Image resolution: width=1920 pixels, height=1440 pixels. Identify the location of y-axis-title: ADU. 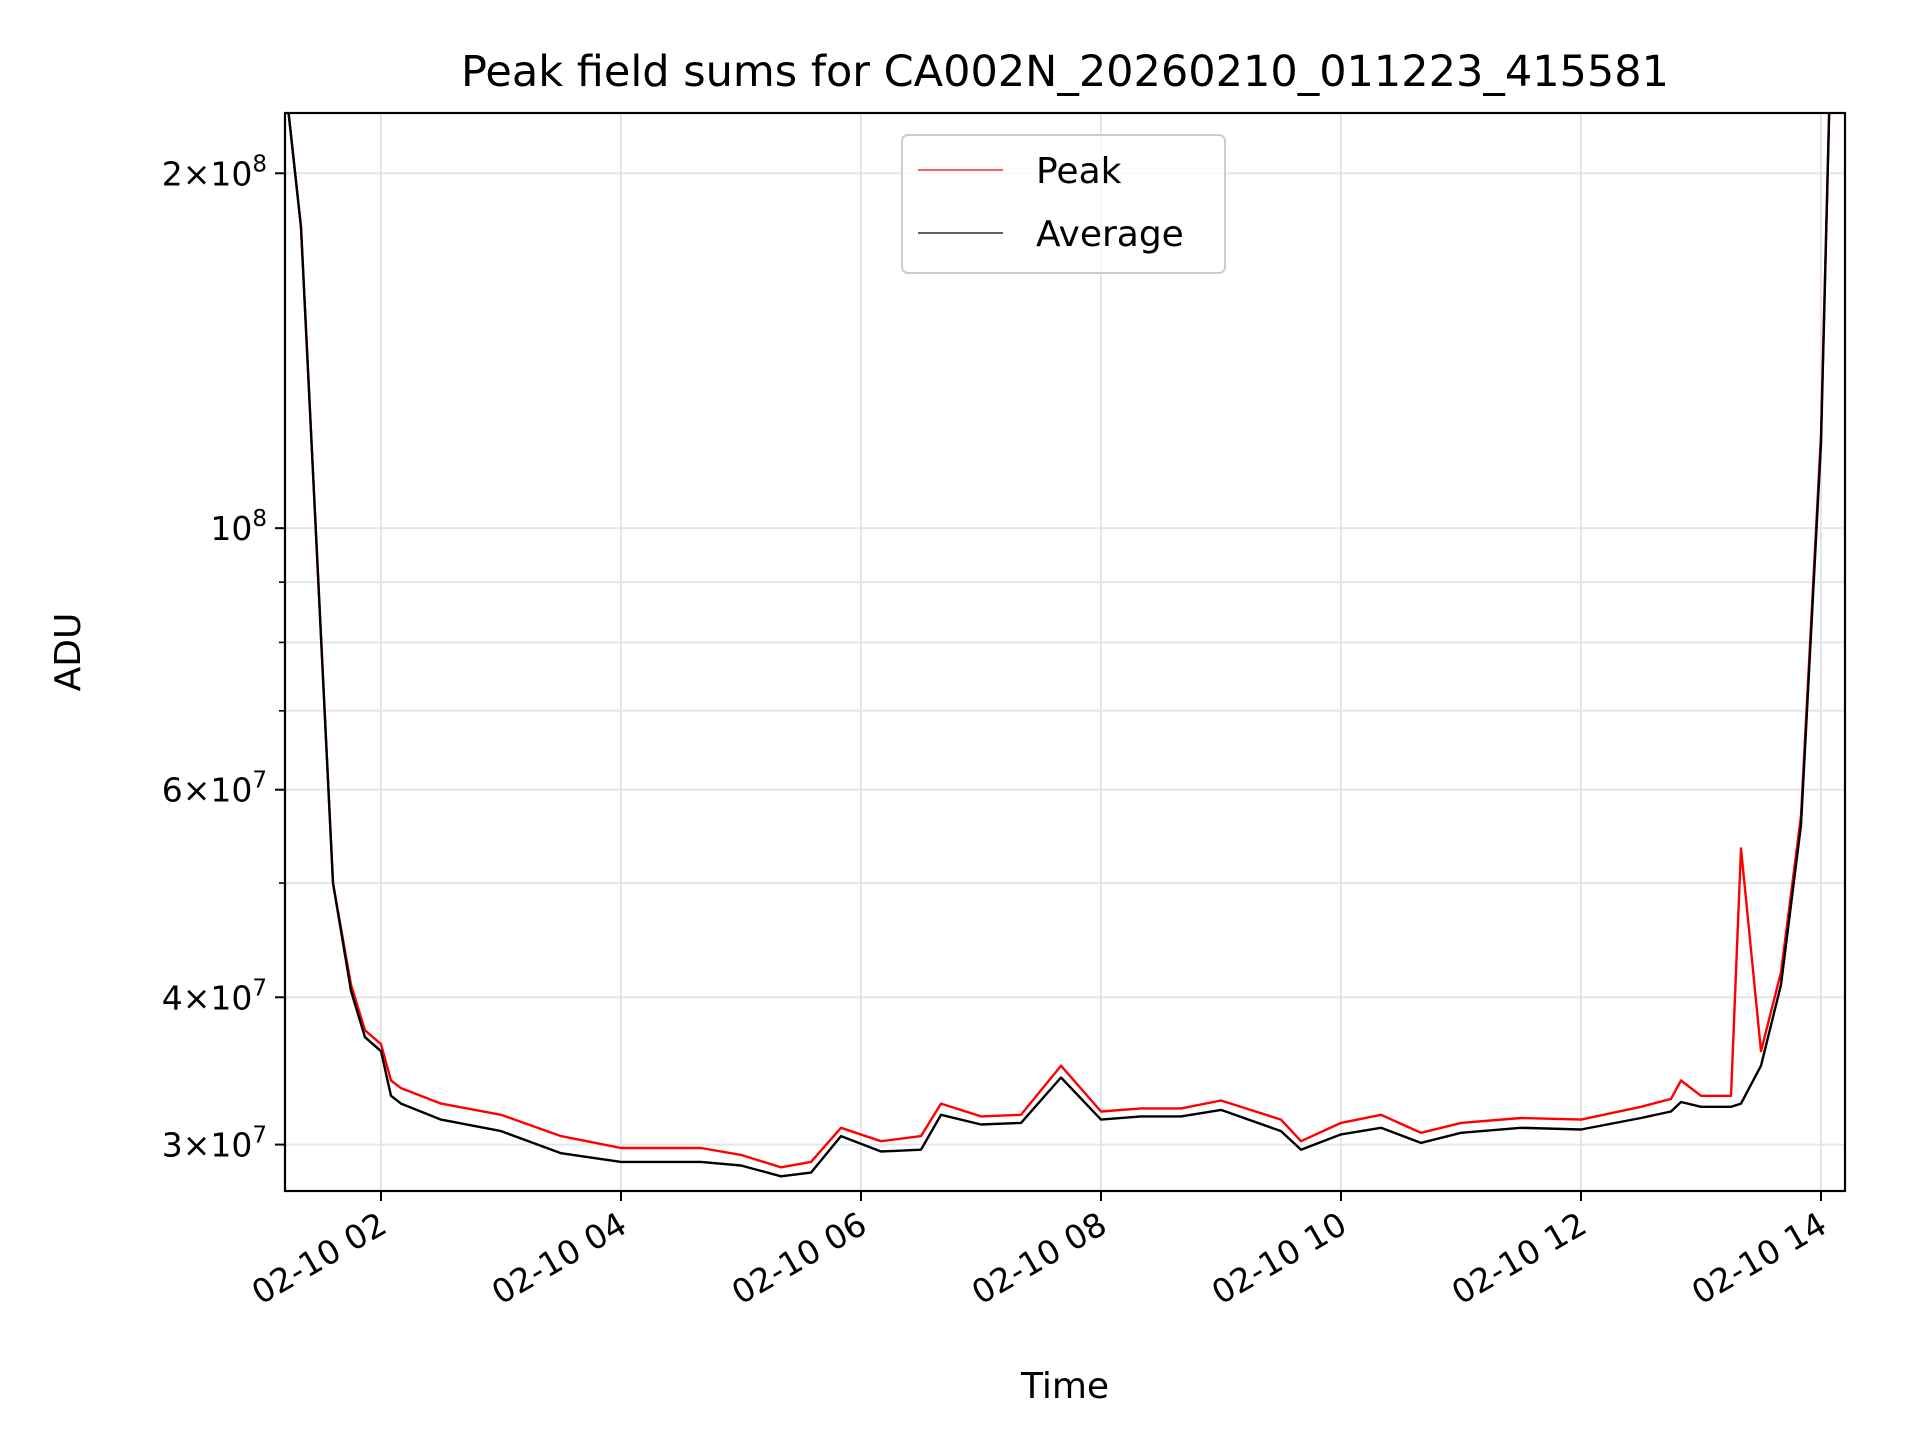
(68, 652).